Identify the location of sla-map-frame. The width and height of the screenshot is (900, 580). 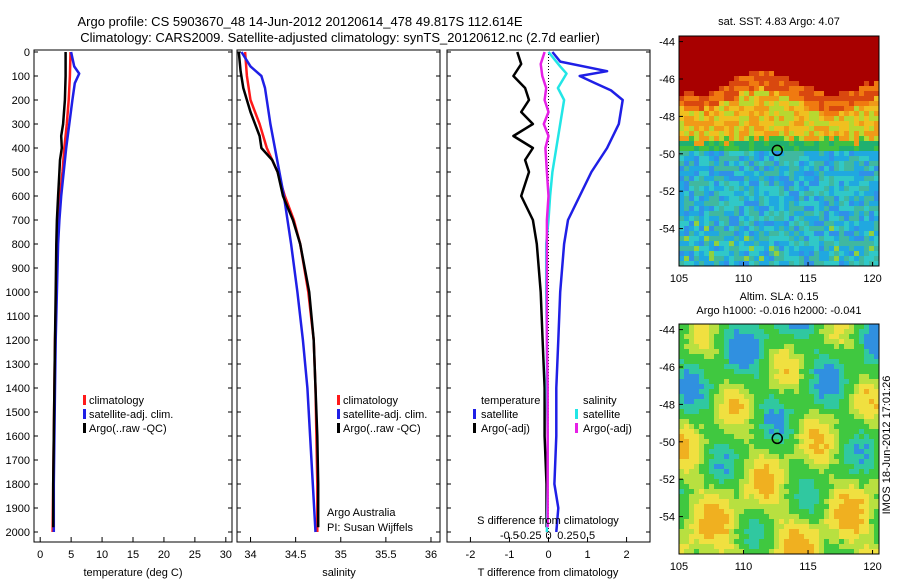
(779, 439).